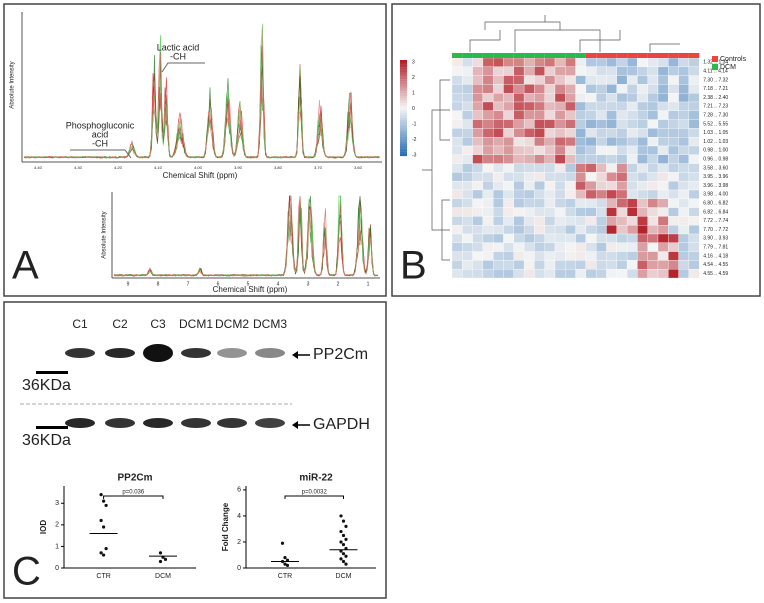 The height and width of the screenshot is (603, 764). I want to click on lane-label: DCM2, so click(232, 324).